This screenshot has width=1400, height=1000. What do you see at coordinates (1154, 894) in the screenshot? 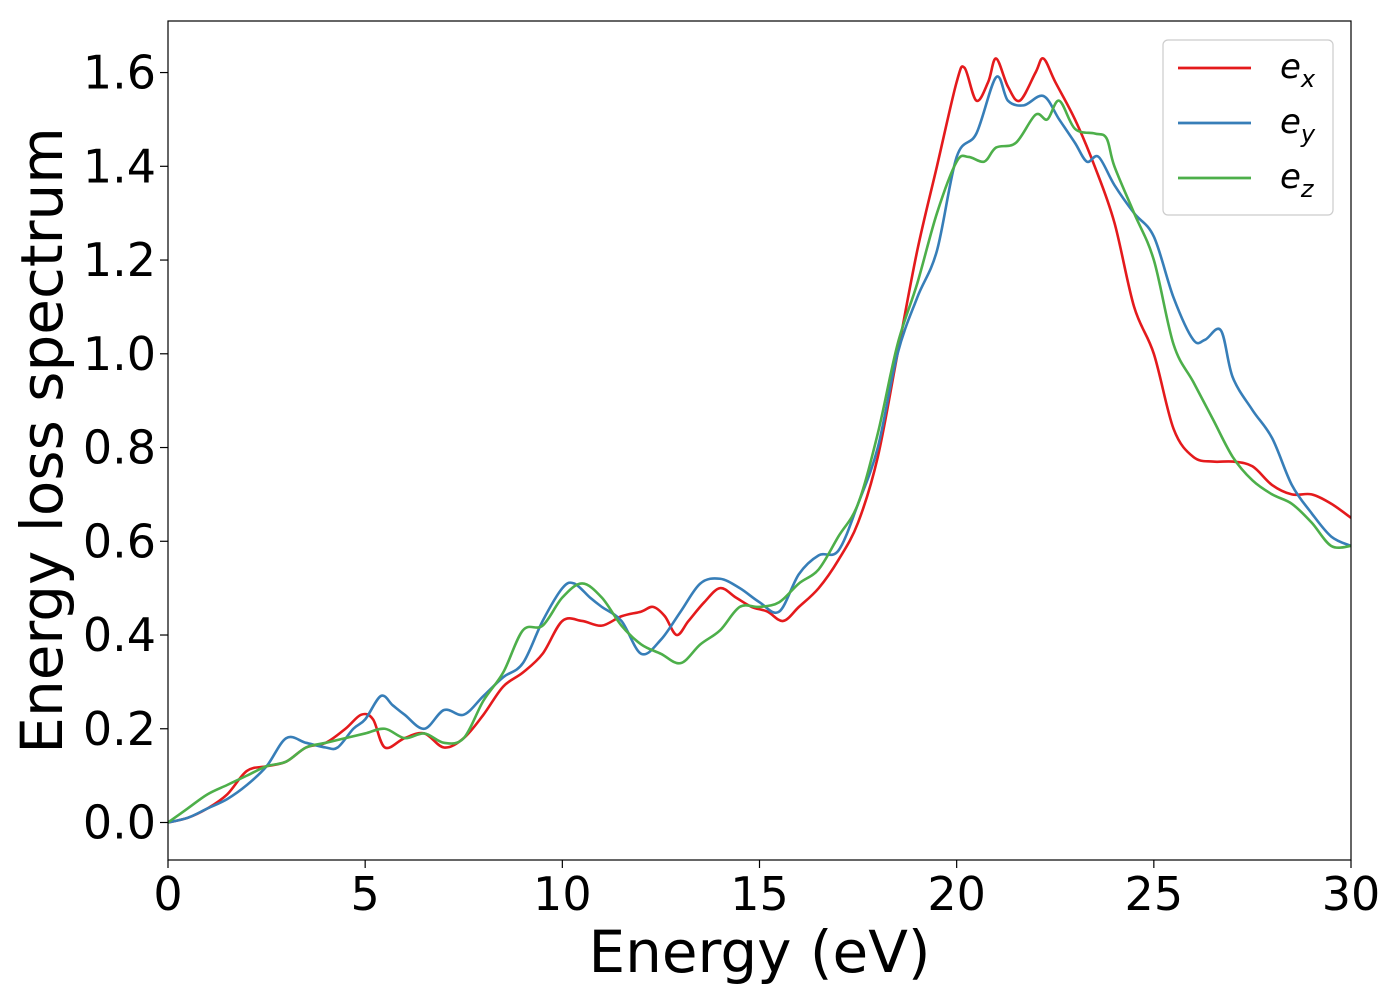
I see `x-tick-label: 25` at bounding box center [1154, 894].